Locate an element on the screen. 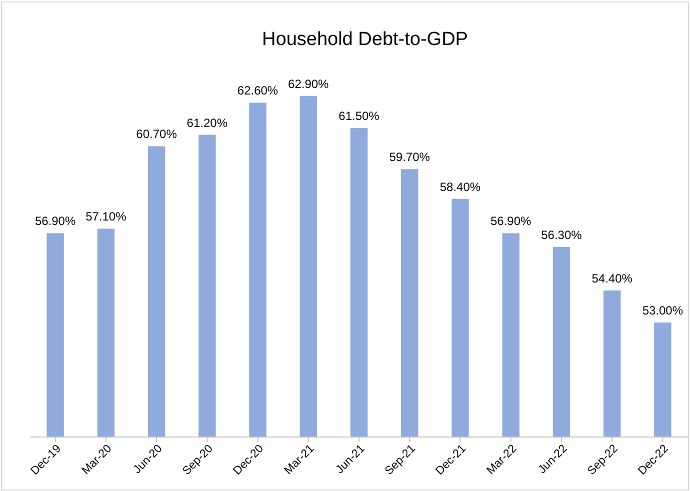 The height and width of the screenshot is (491, 690). data-label: 57.10% is located at coordinates (106, 217).